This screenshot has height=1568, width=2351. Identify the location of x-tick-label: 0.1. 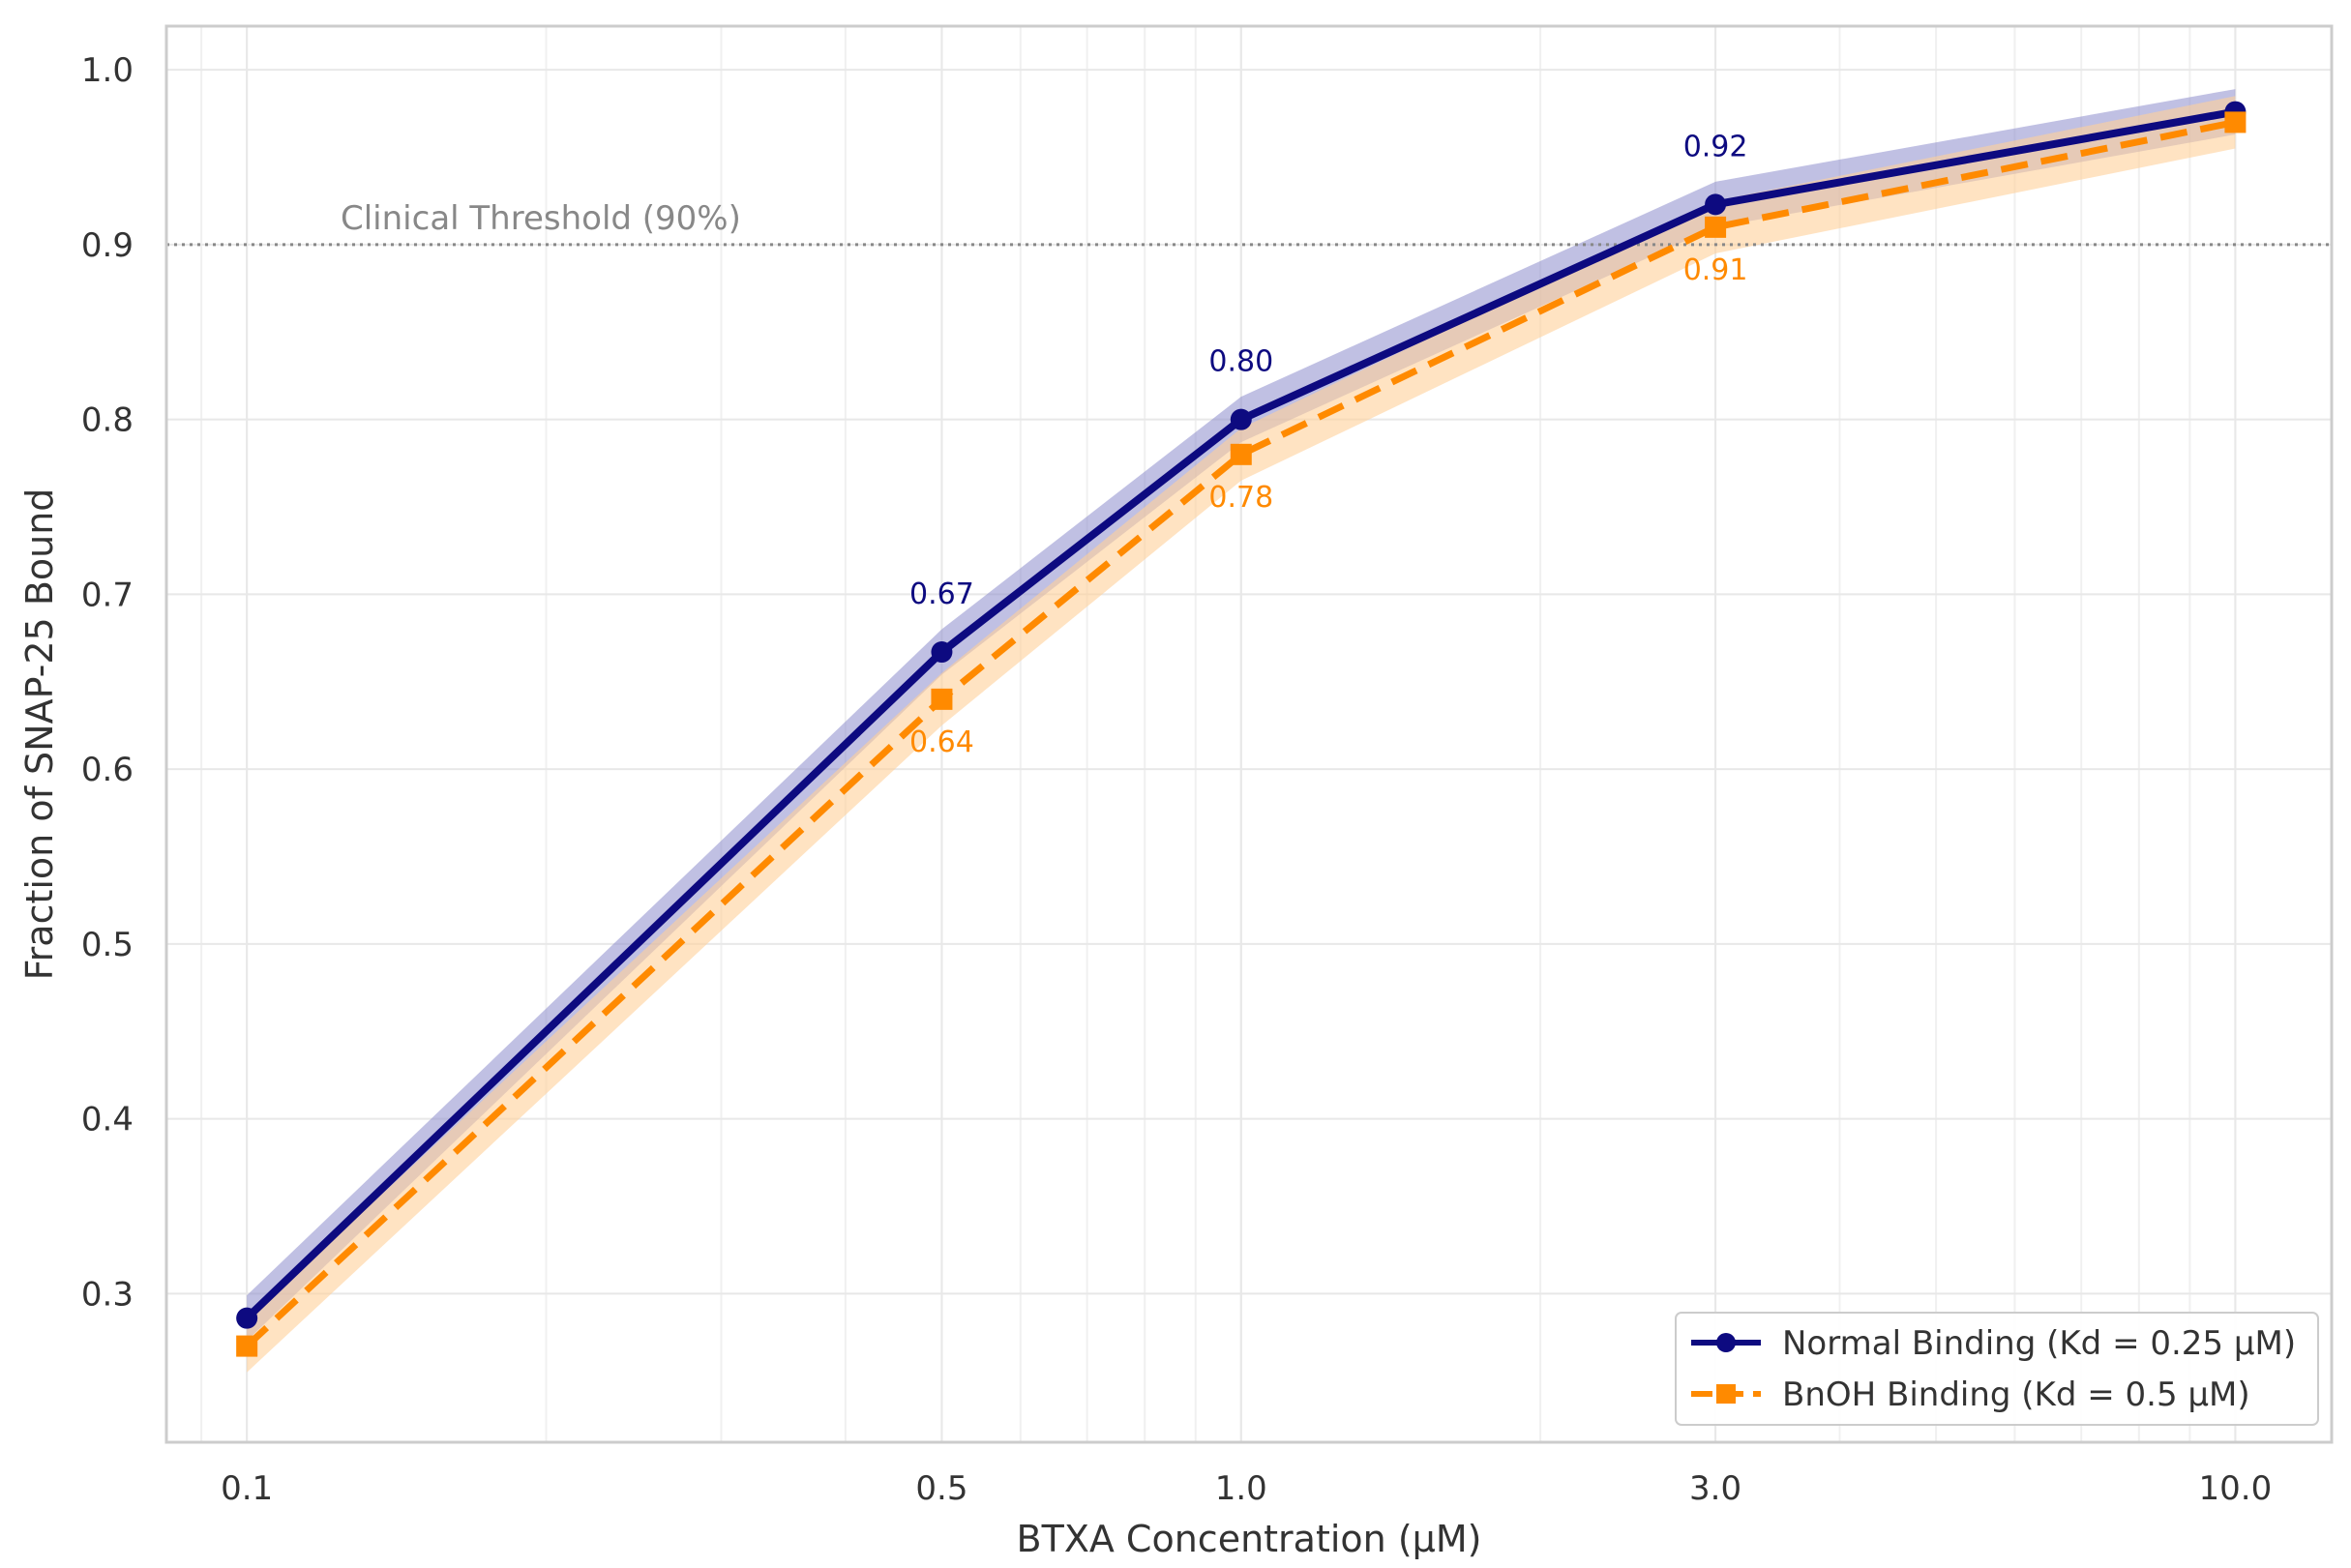
(247, 1488).